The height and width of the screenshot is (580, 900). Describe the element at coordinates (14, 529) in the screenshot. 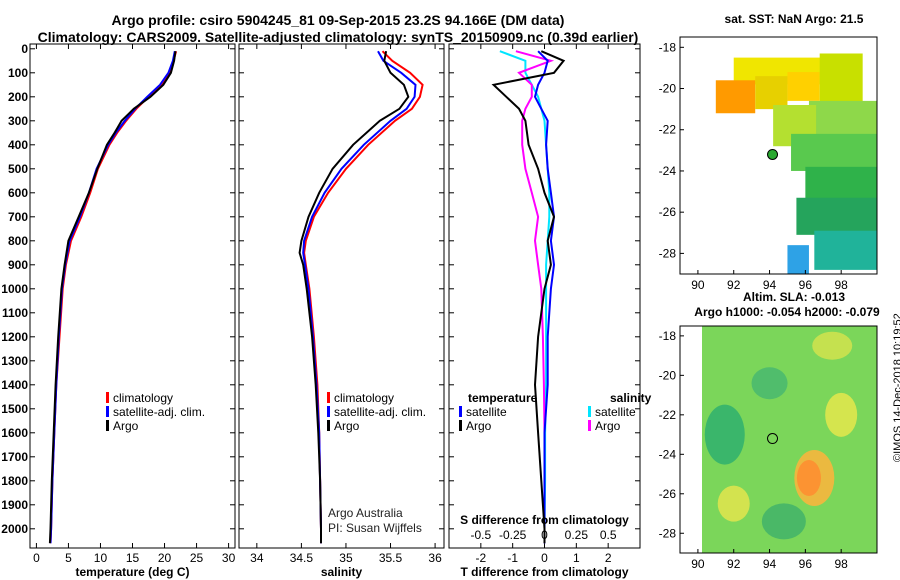

I see `y-tick-label: 2000` at that location.